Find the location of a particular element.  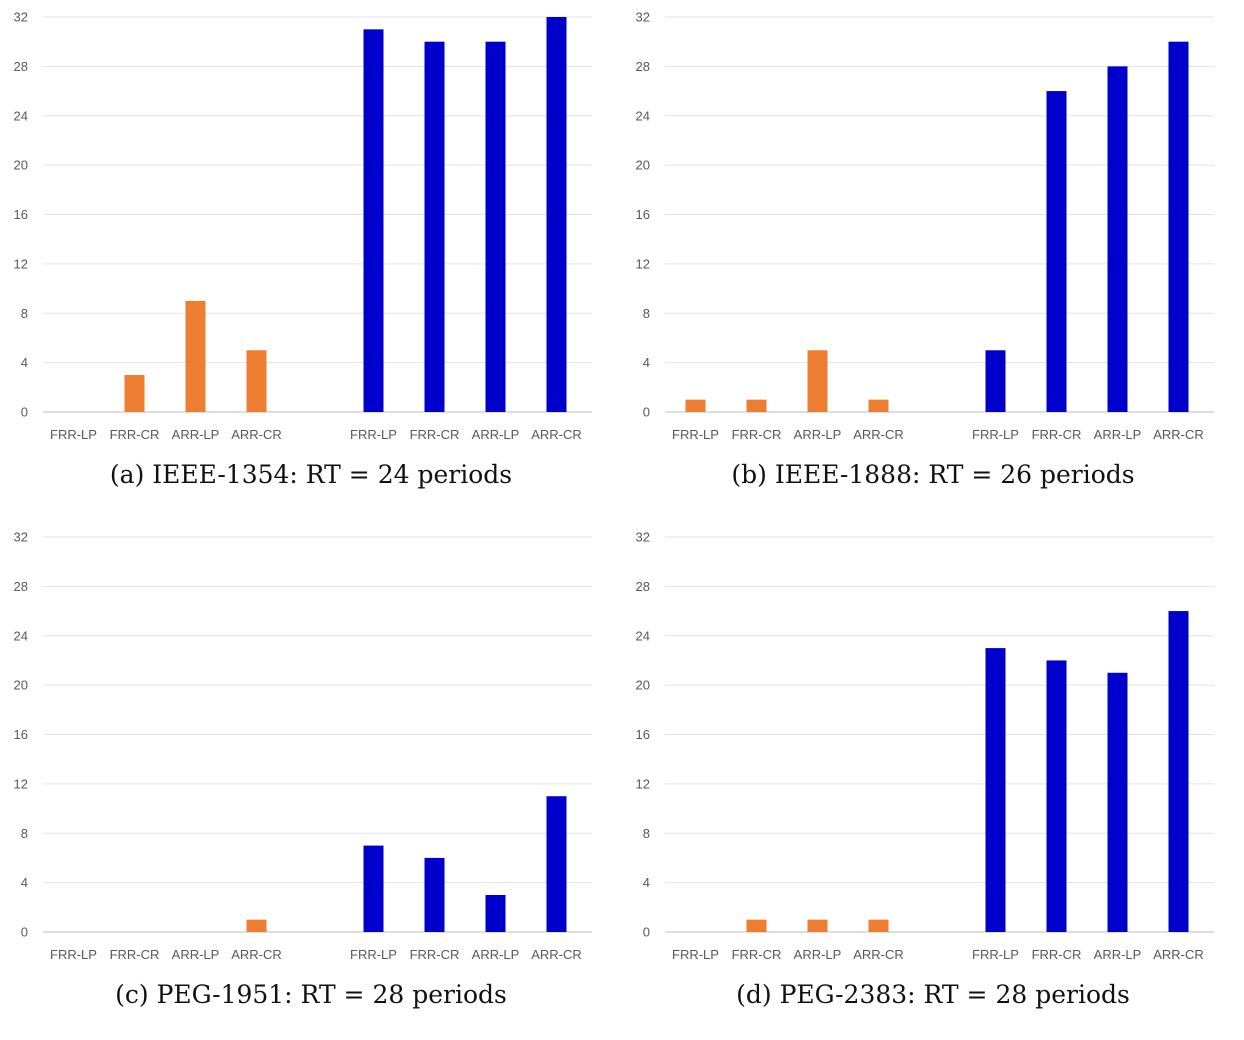

chart-caption: (d) PEG-2383: RT = 28 periods is located at coordinates (933, 994).